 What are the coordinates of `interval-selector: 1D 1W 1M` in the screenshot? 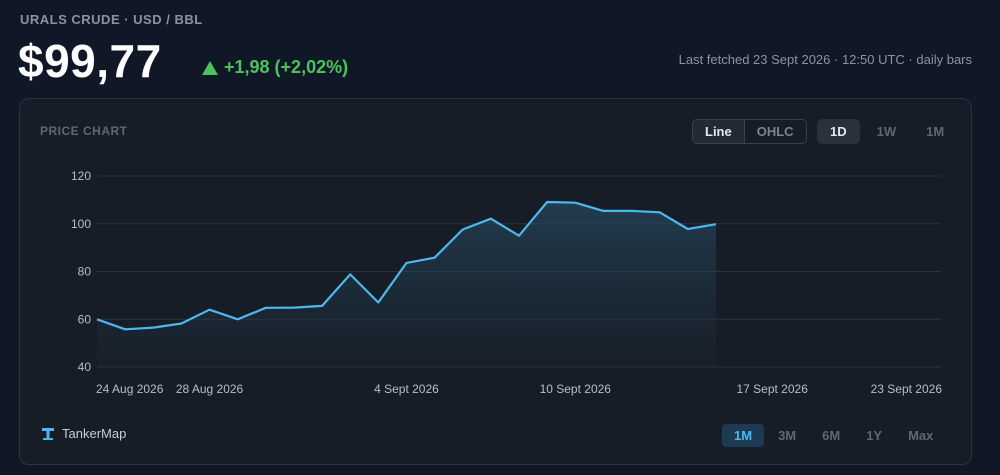 It's located at (887, 131).